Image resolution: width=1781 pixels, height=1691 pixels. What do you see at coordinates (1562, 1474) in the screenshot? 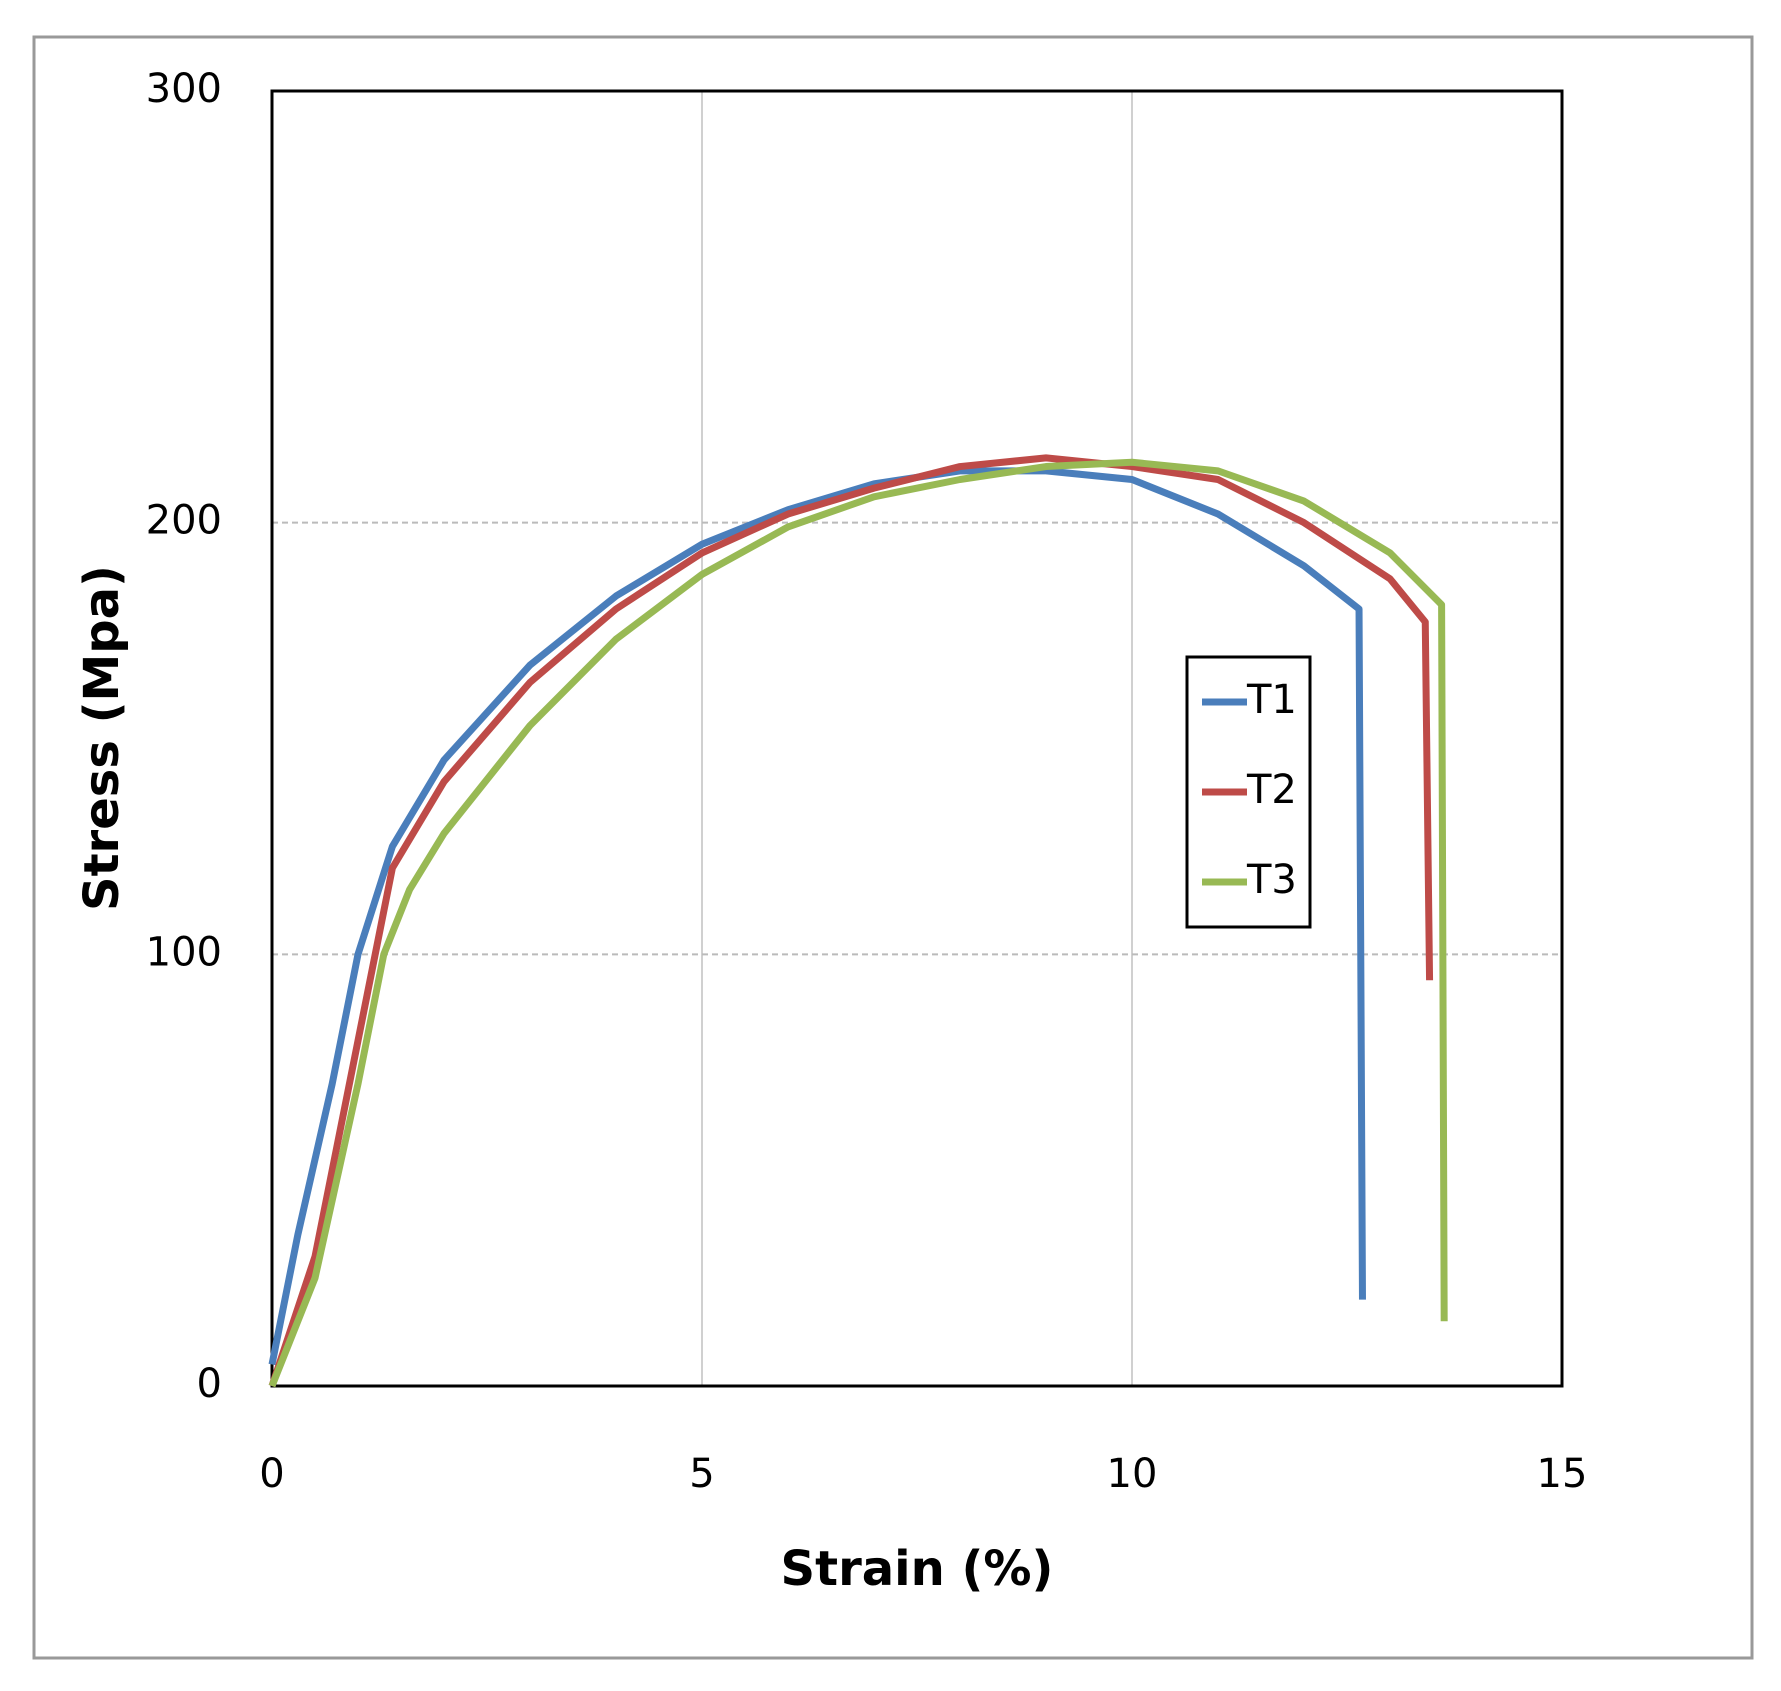
I see `x-tick-label: 15` at bounding box center [1562, 1474].